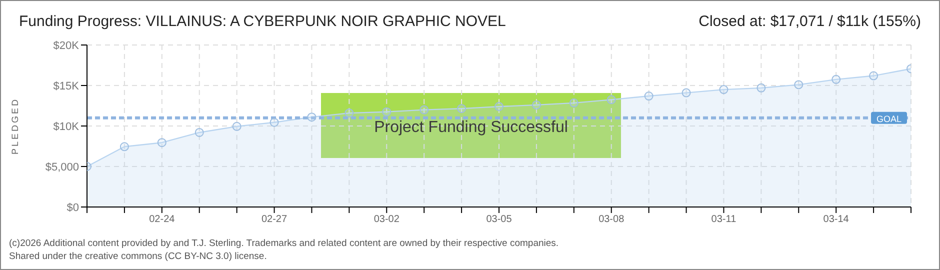 This screenshot has height=270, width=940. What do you see at coordinates (499, 220) in the screenshot?
I see `x-tick-label: 03-05` at bounding box center [499, 220].